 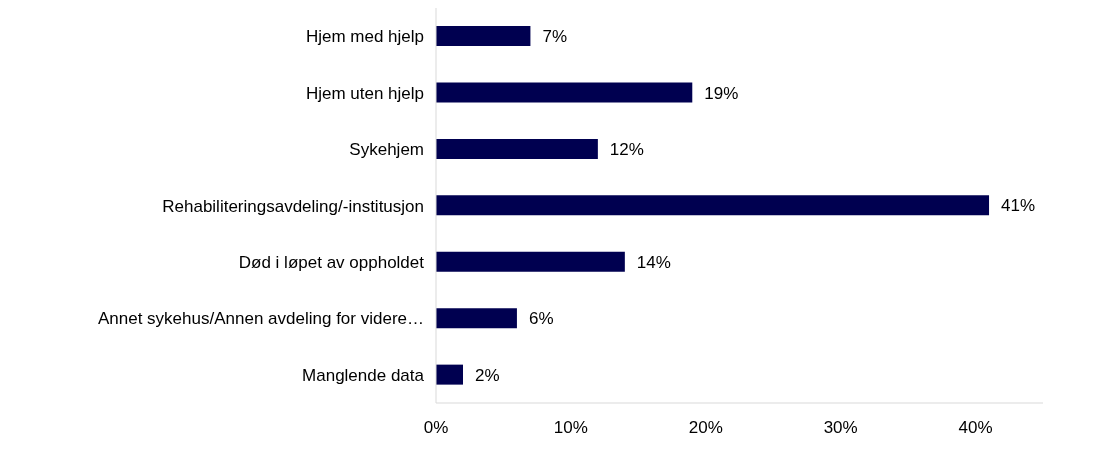 What do you see at coordinates (626, 149) in the screenshot?
I see `data-label: 12%` at bounding box center [626, 149].